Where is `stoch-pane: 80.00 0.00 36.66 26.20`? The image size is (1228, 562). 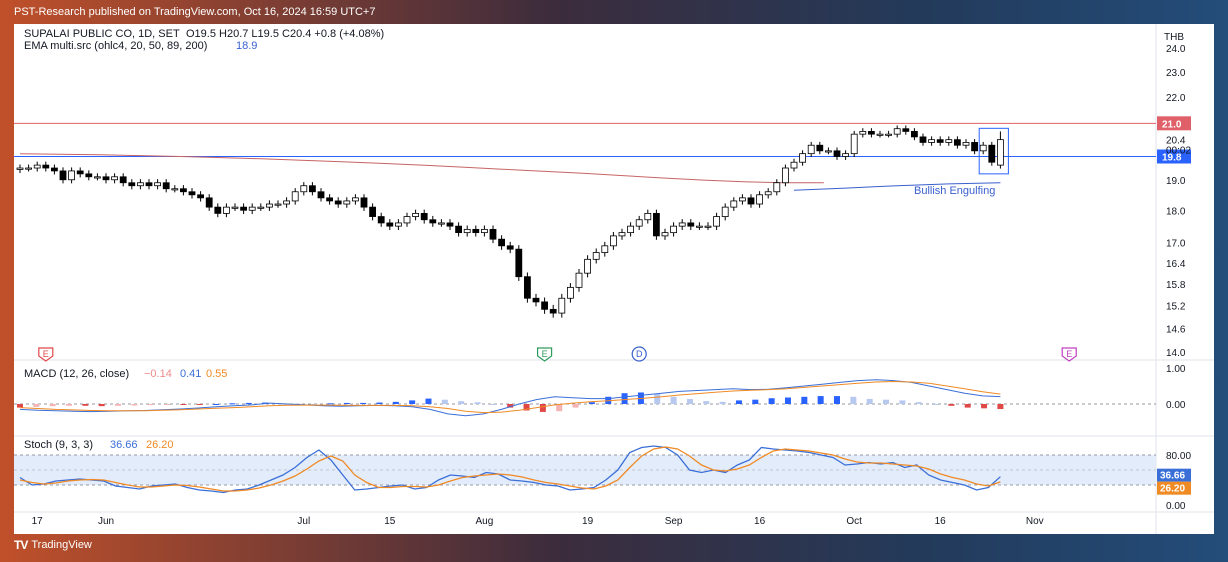 stoch-pane: 80.00 0.00 36.66 26.20 is located at coordinates (602, 478).